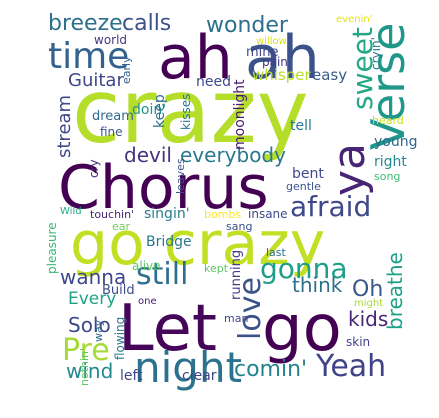 Image resolution: width=439 pixels, height=418 pixels. What do you see at coordinates (85, 23) in the screenshot?
I see `word-breeze: breeze` at bounding box center [85, 23].